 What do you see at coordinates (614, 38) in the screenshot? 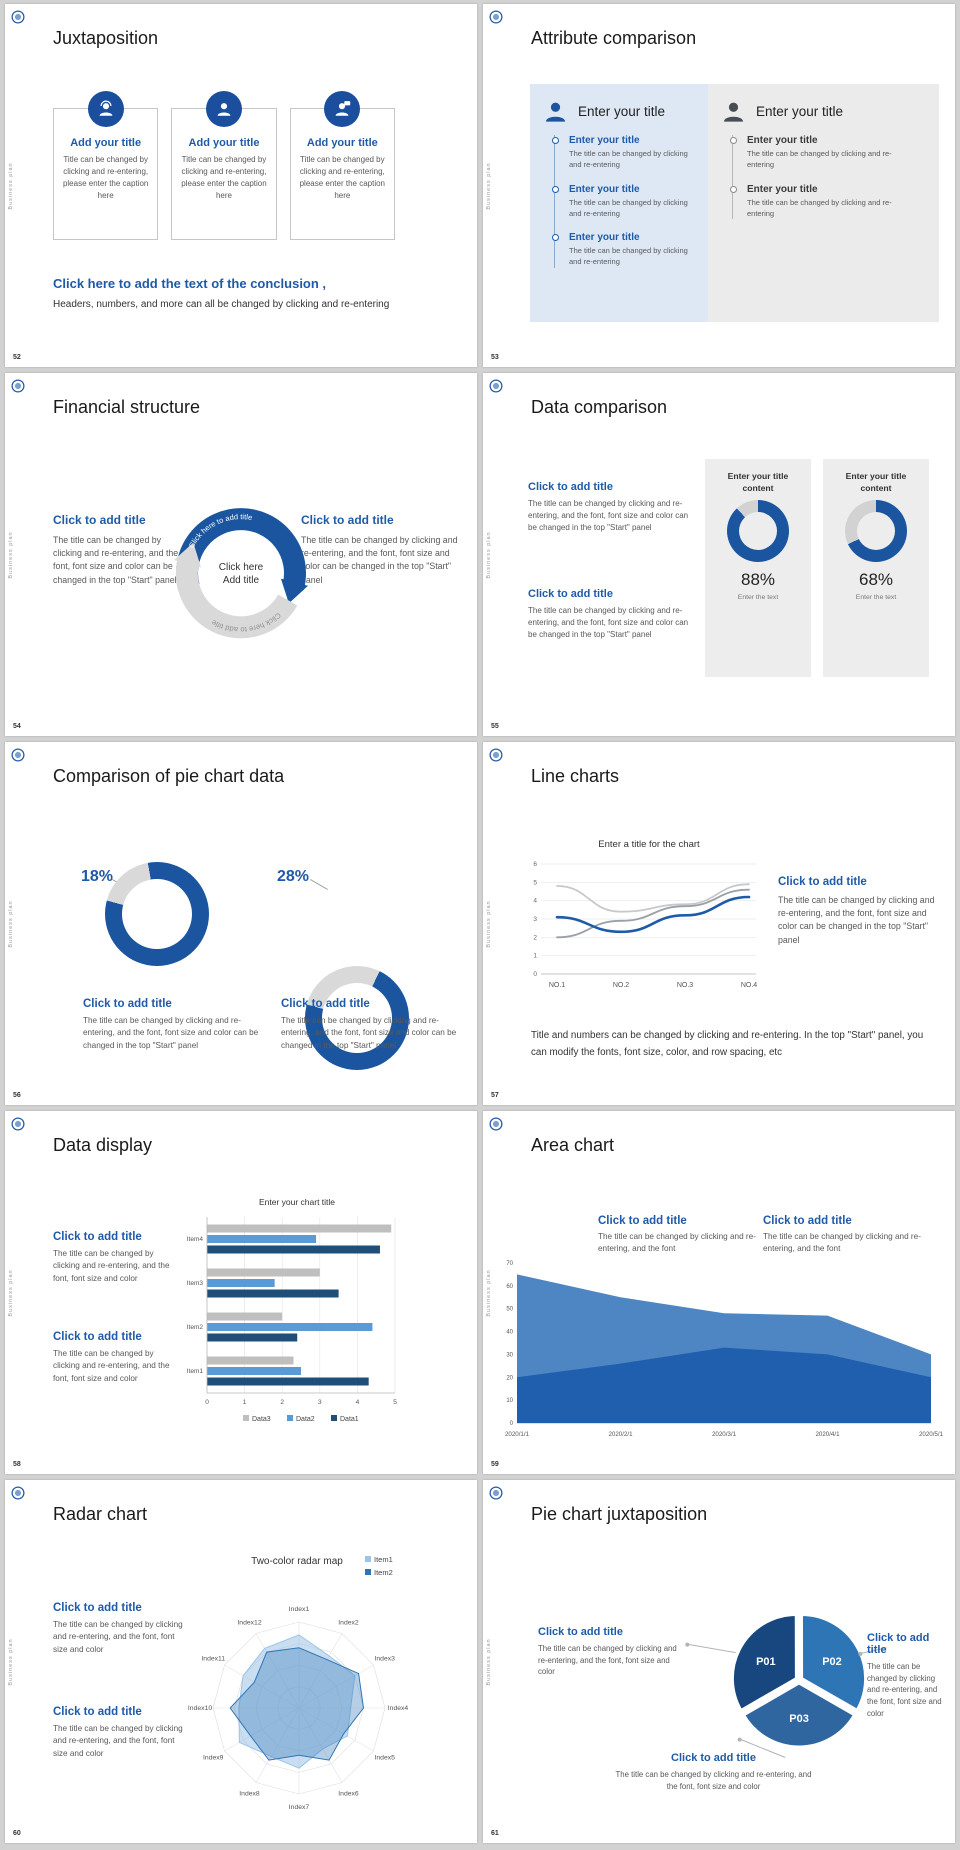
I see `slide-title: Attribute comparison` at bounding box center [614, 38].